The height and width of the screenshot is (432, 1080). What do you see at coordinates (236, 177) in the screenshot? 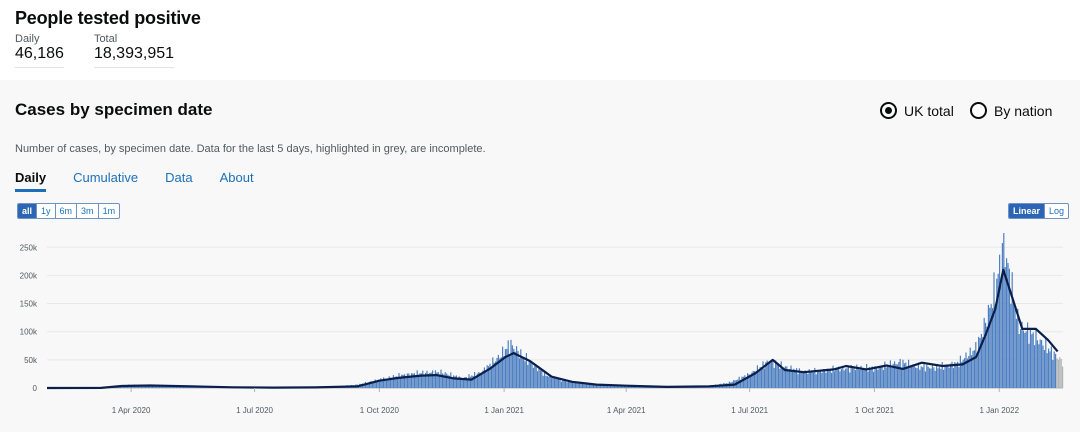
I see `tab-about: About` at bounding box center [236, 177].